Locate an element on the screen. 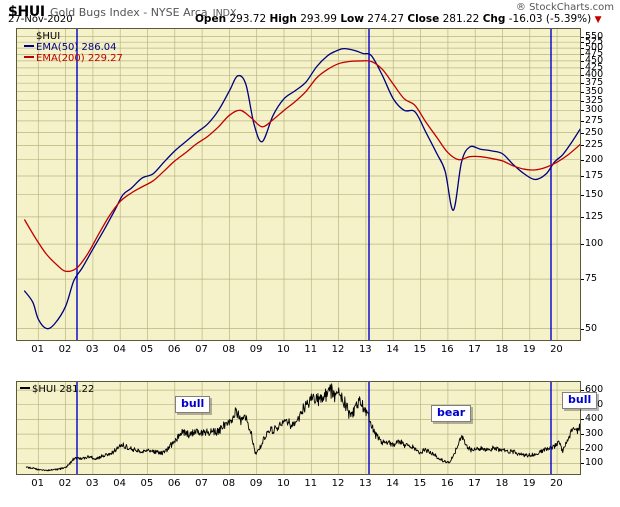  legend-row-ema50: EMA(50) 286.04 is located at coordinates (73, 47).